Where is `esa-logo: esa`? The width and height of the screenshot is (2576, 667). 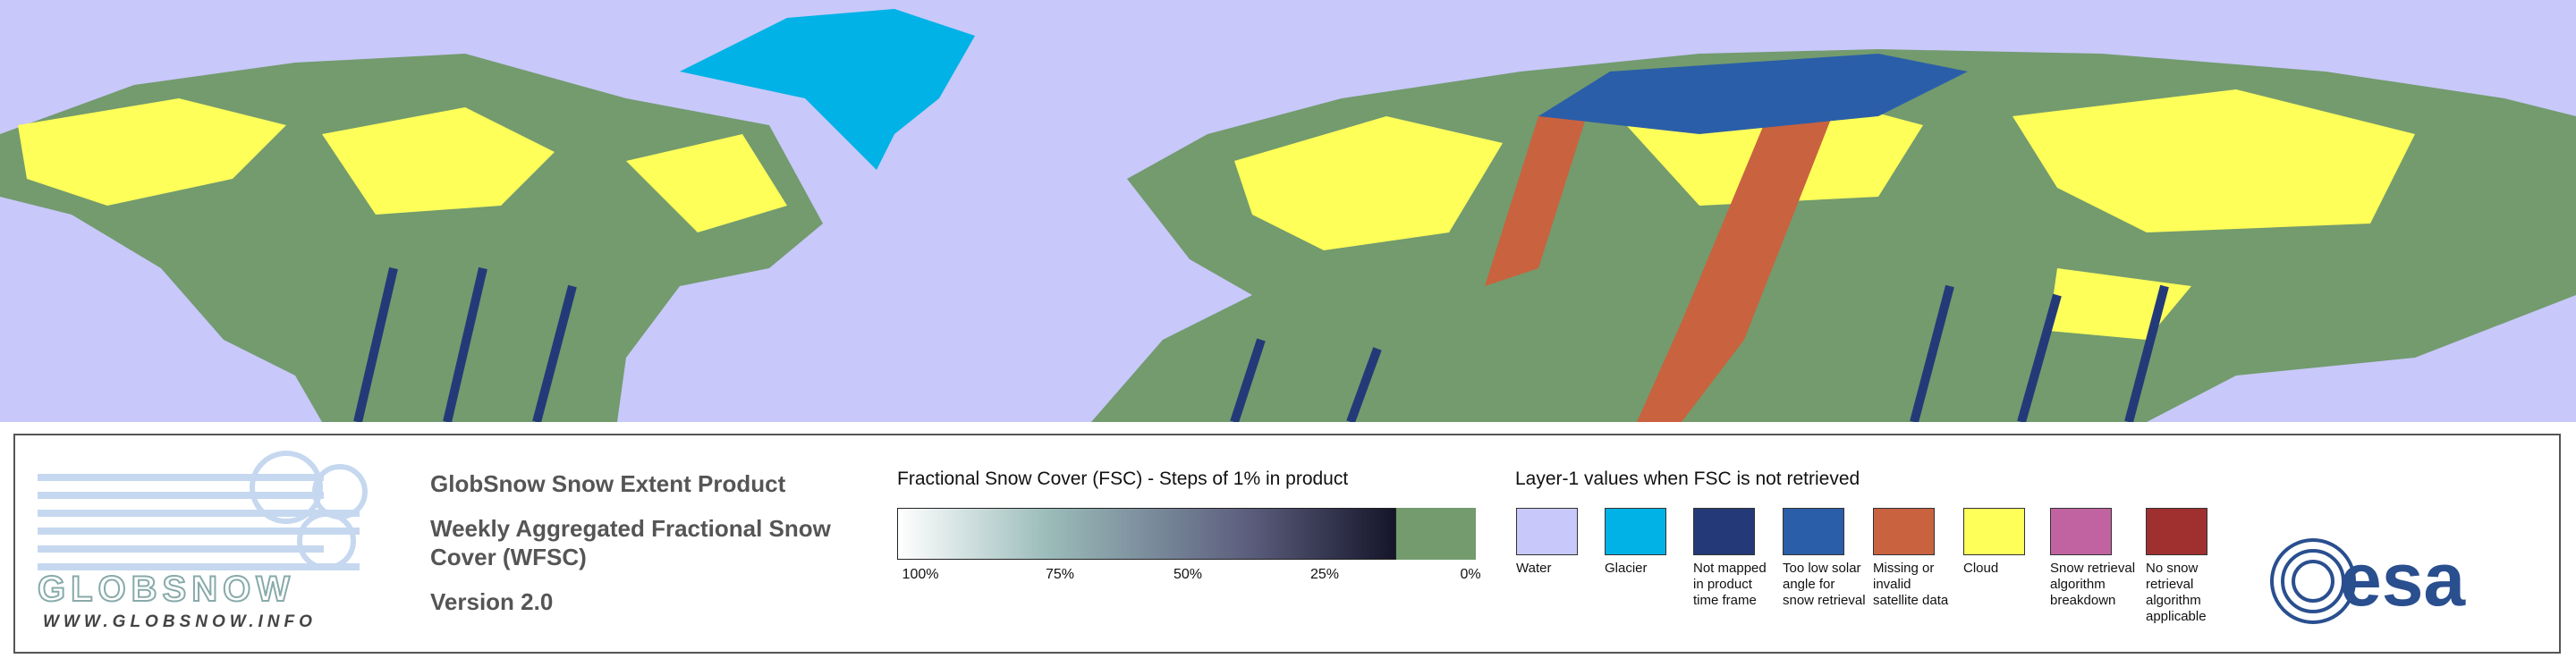
esa-logo: esa is located at coordinates (2368, 581).